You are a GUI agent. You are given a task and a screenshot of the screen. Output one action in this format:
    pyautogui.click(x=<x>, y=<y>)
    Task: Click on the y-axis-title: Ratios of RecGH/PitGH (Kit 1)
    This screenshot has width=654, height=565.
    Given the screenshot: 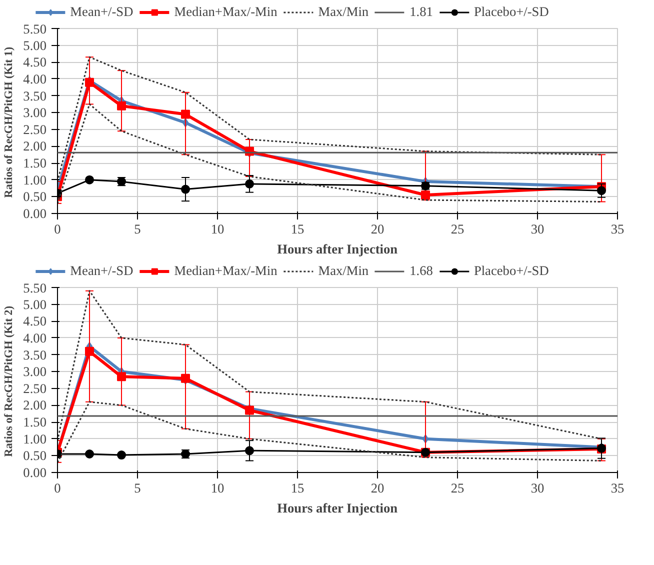 What is the action you would take?
    pyautogui.click(x=9, y=122)
    